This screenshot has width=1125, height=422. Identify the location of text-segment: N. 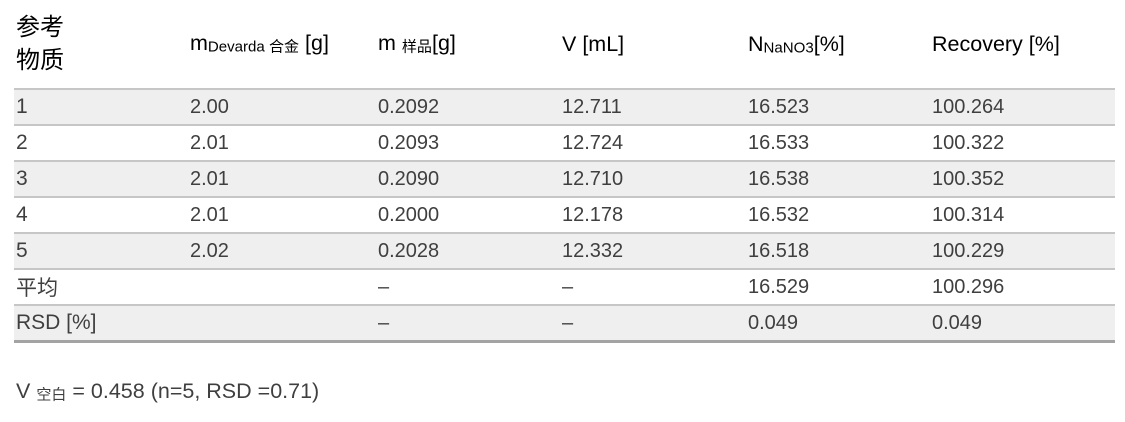
(756, 43).